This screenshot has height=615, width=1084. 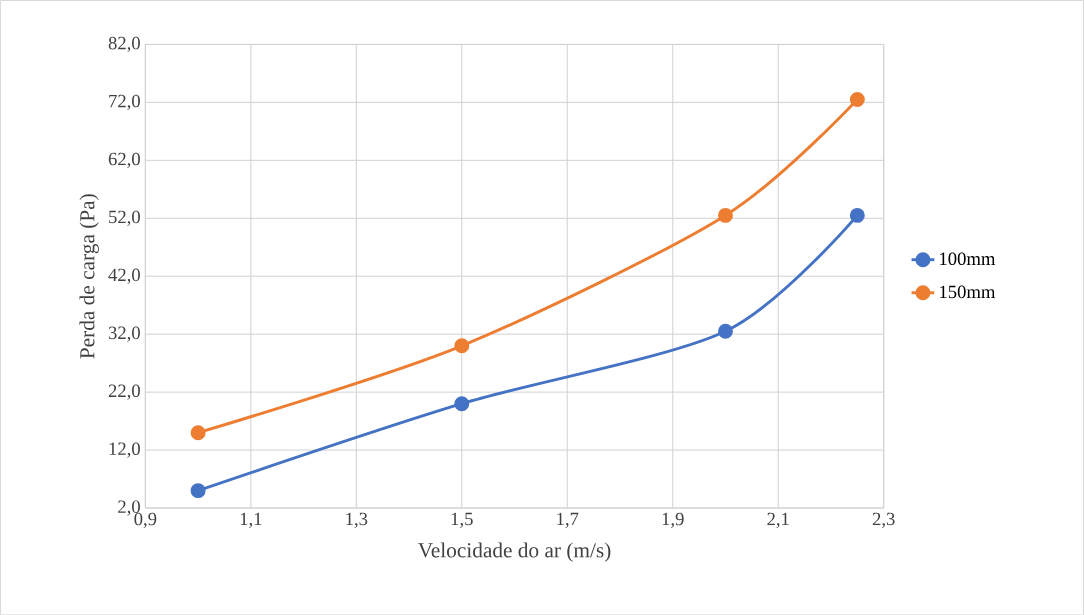 What do you see at coordinates (883, 520) in the screenshot?
I see `x-tick-label: 2,3` at bounding box center [883, 520].